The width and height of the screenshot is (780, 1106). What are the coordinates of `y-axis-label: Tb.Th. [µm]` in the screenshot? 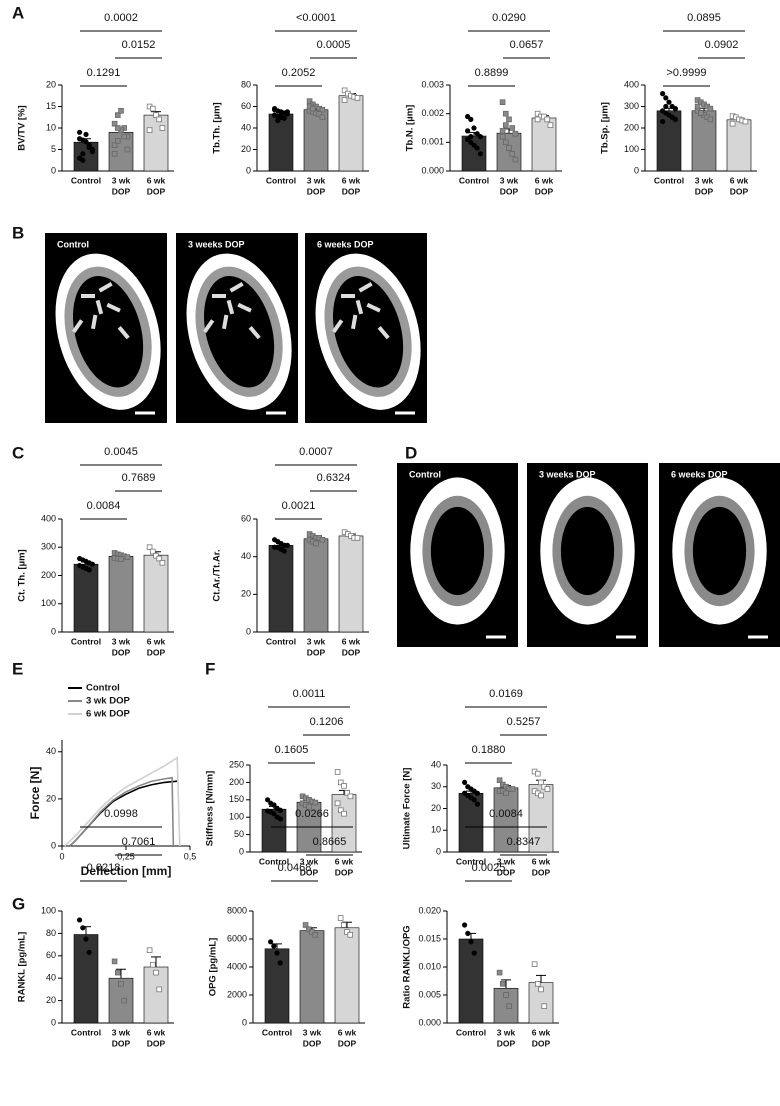 It's located at (217, 127).